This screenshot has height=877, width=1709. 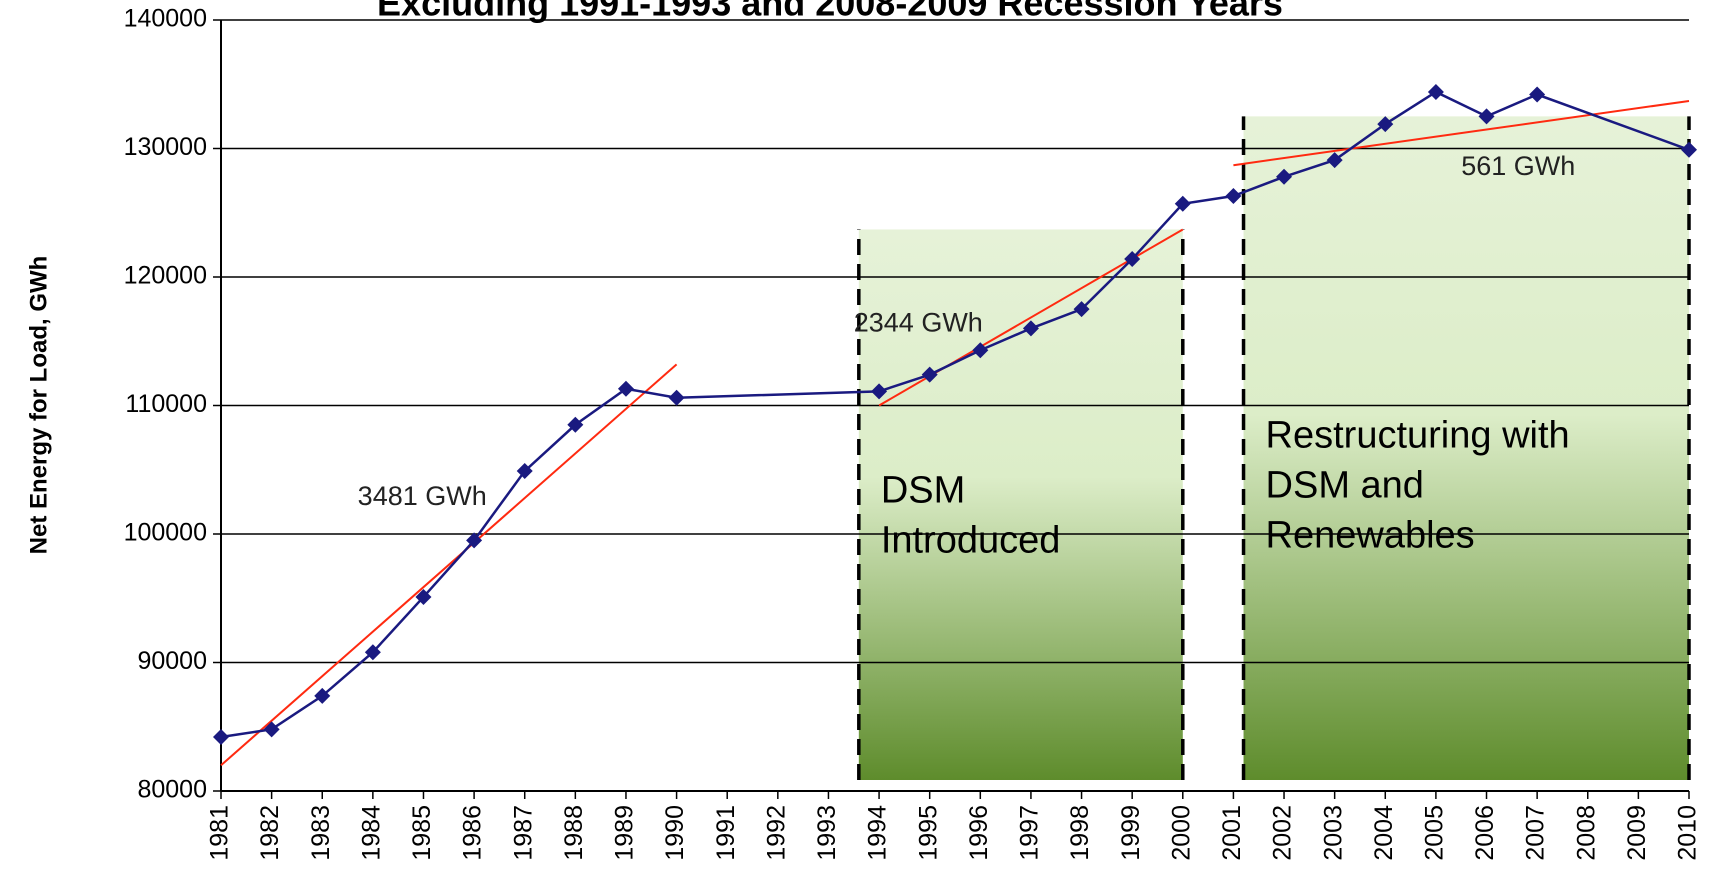 What do you see at coordinates (1418, 436) in the screenshot?
I see `region-label: Restructuring with` at bounding box center [1418, 436].